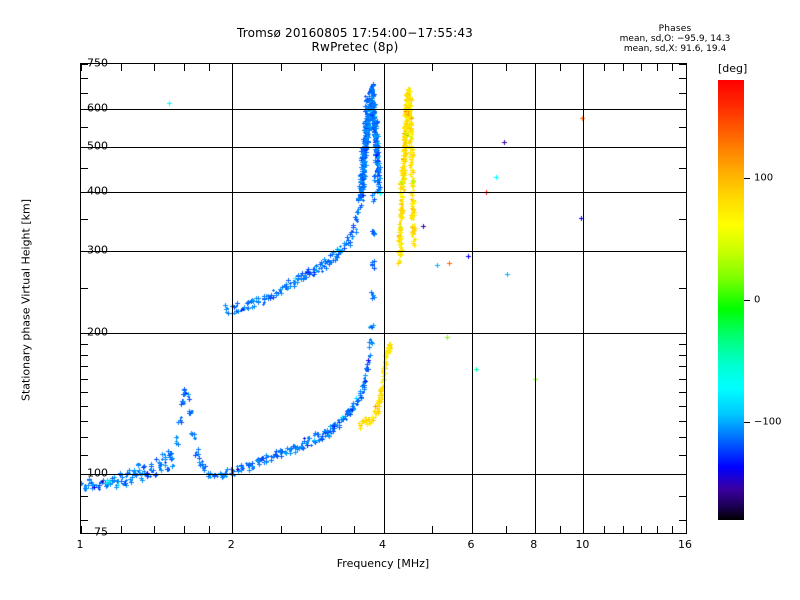  What do you see at coordinates (80, 544) in the screenshot?
I see `x-axis-tick-label: 1` at bounding box center [80, 544].